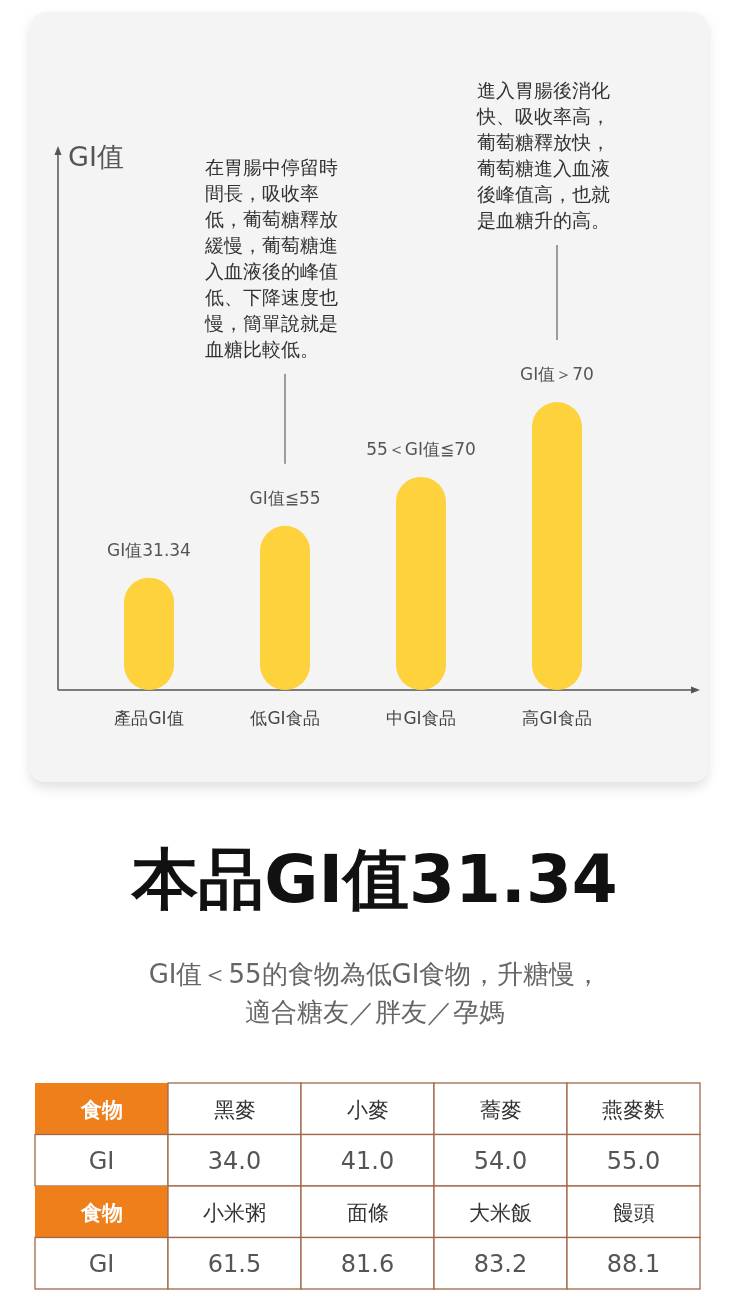 The width and height of the screenshot is (750, 1310). I want to click on category-label: 小麥, so click(367, 1109).